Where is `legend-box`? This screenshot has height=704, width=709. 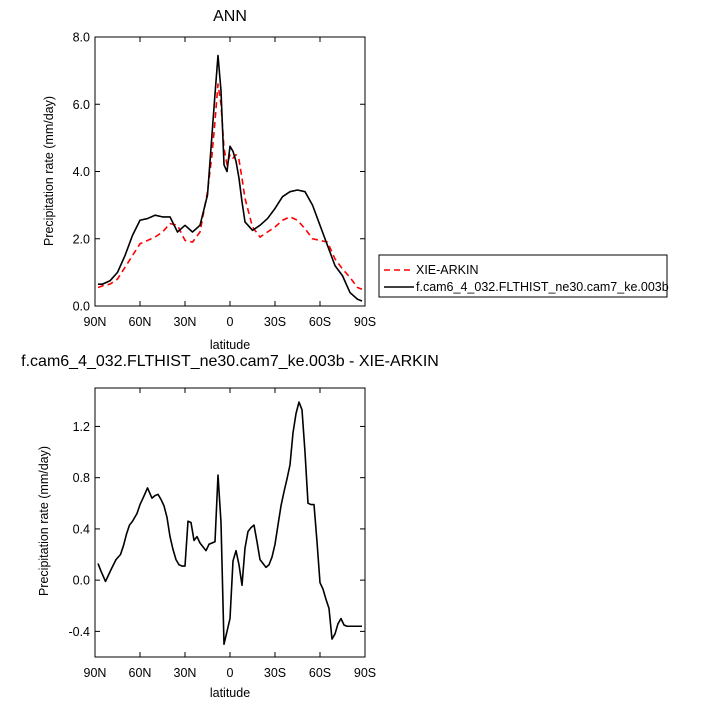
legend-box is located at coordinates (523, 276).